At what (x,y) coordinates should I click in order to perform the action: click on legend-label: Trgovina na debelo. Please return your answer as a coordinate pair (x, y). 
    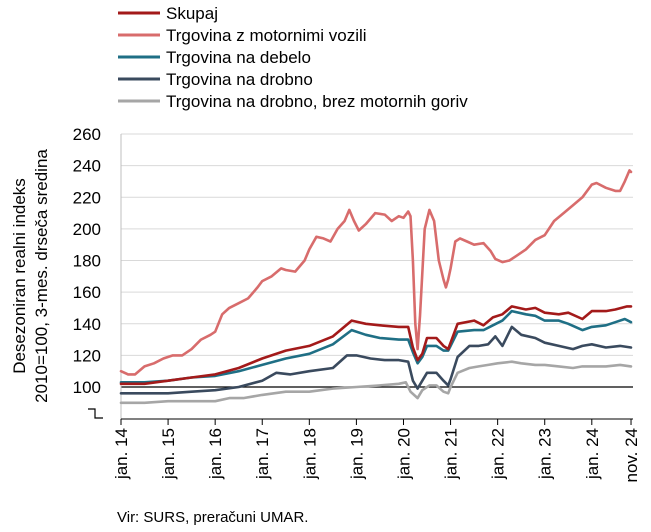
    Looking at the image, I should click on (238, 57).